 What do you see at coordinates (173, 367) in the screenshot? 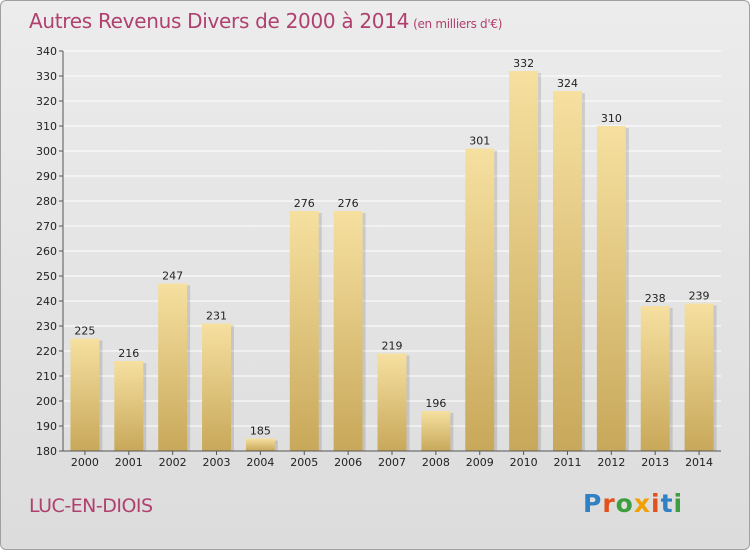
I see `bar-2002` at bounding box center [173, 367].